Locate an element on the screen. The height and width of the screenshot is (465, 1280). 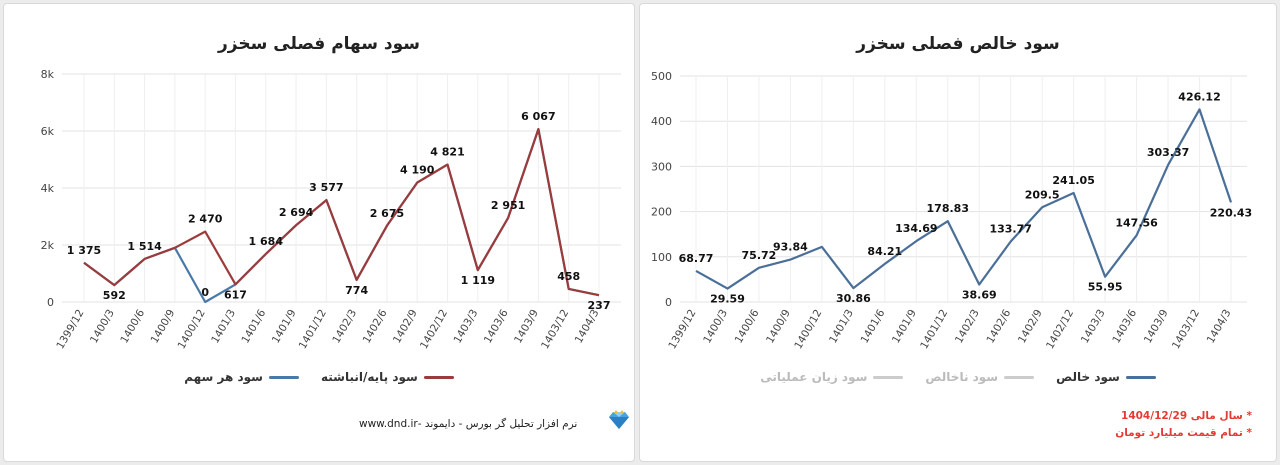
legend-item-eps: سود هر سهم is located at coordinates (241, 377).